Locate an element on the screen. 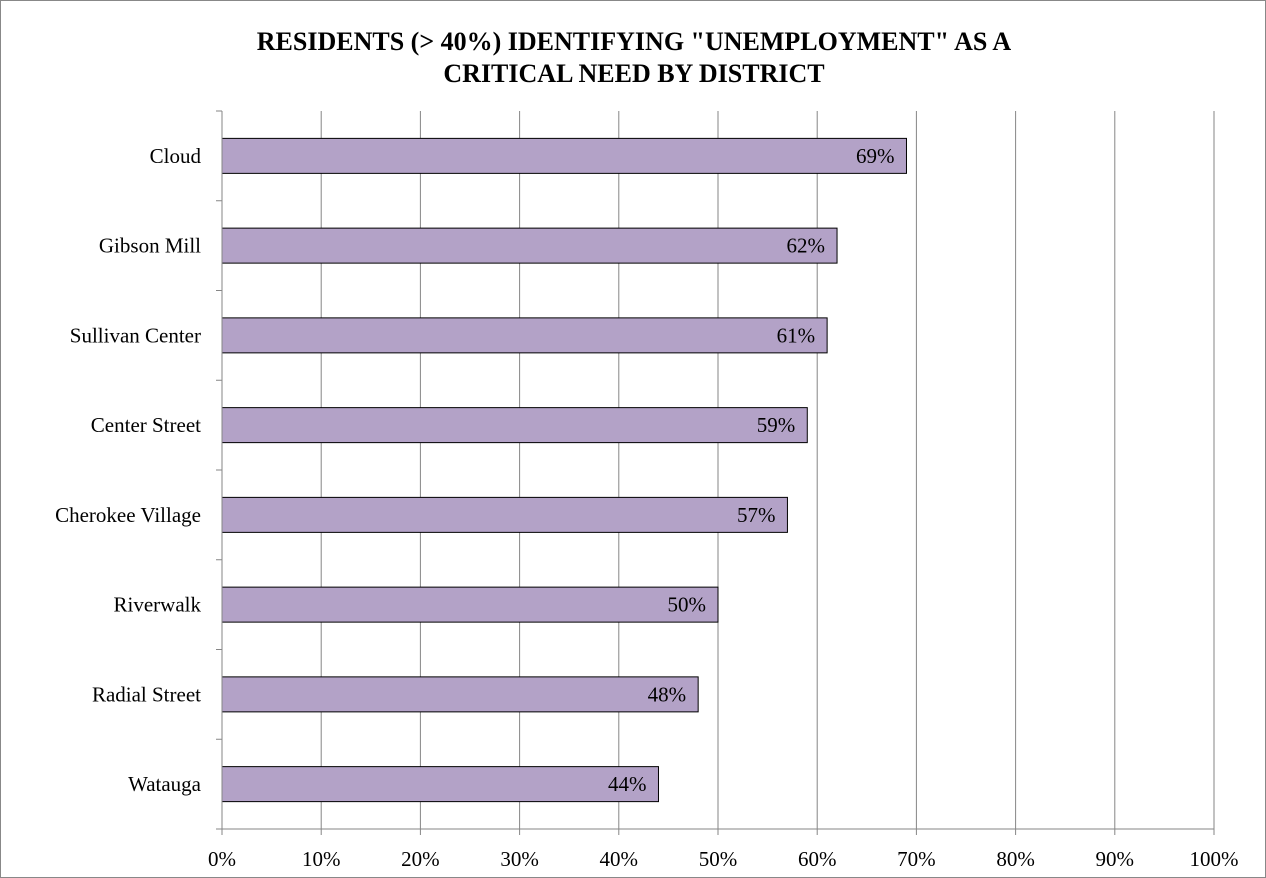 This screenshot has width=1266, height=878. bar-radial-street is located at coordinates (460, 694).